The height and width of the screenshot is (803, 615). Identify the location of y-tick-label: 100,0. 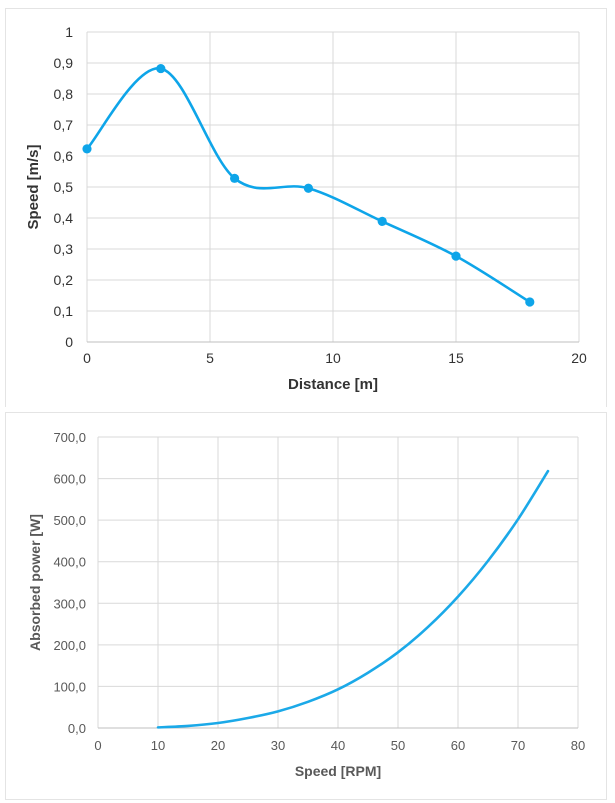
(69, 686).